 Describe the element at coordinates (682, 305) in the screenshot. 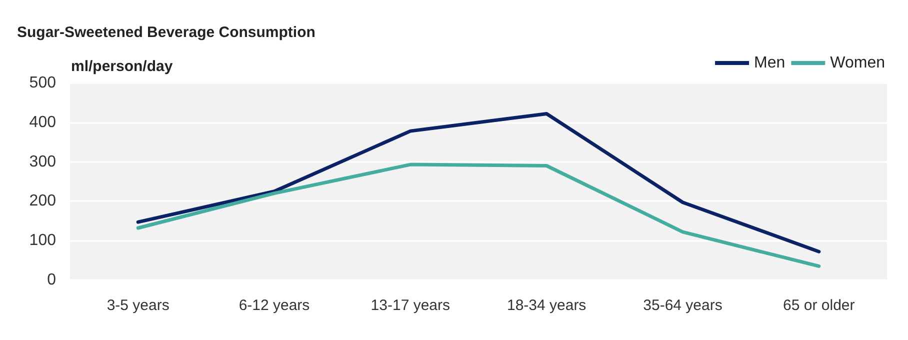

I see `x-tick-label: 35-64 years` at that location.